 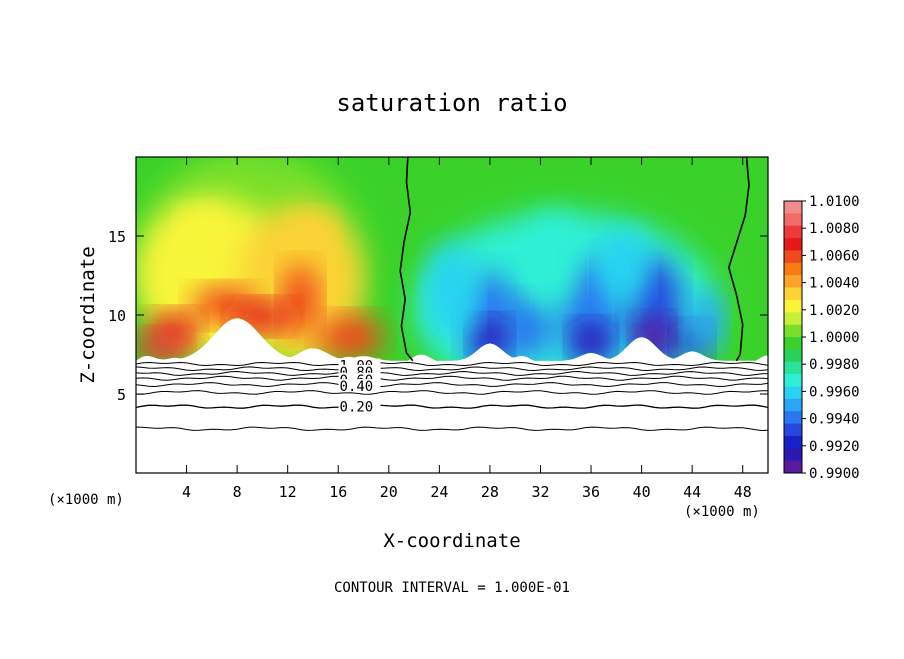 I want to click on contour-lines, so click(x=452, y=396).